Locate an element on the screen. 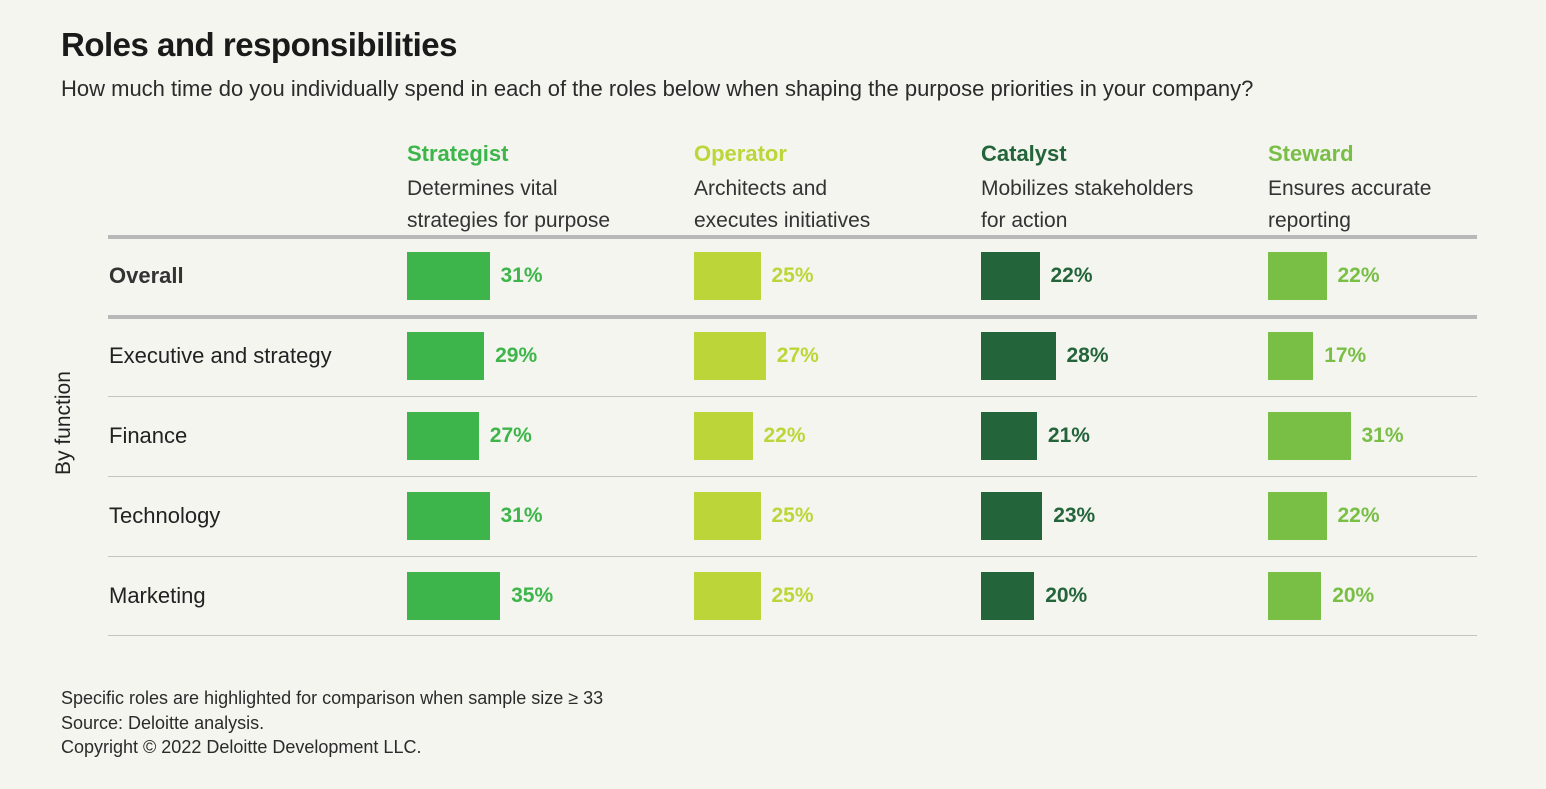 Image resolution: width=1546 pixels, height=789 pixels. value-label-executive-and-strategy-strategist: 29% is located at coordinates (516, 355).